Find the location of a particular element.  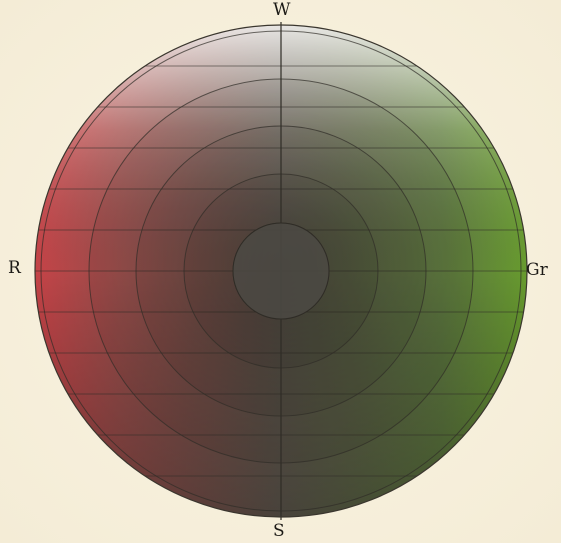

black-pole-label: S is located at coordinates (279, 531).